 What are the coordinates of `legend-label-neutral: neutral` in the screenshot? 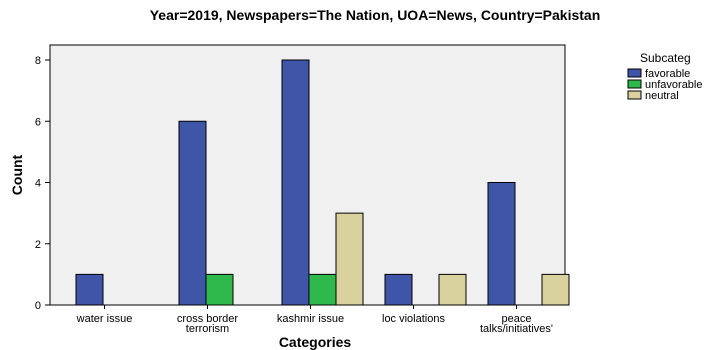 It's located at (662, 96).